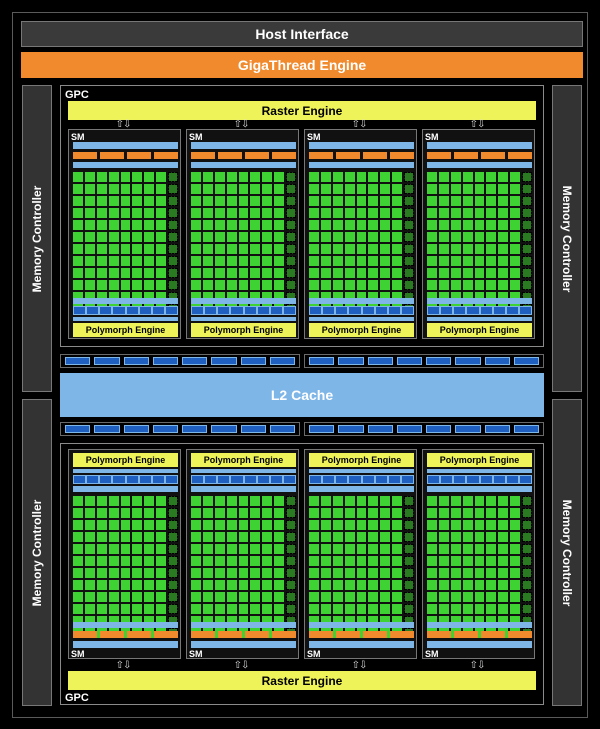  I want to click on gigathread-engine: GigaThread Engine, so click(302, 65).